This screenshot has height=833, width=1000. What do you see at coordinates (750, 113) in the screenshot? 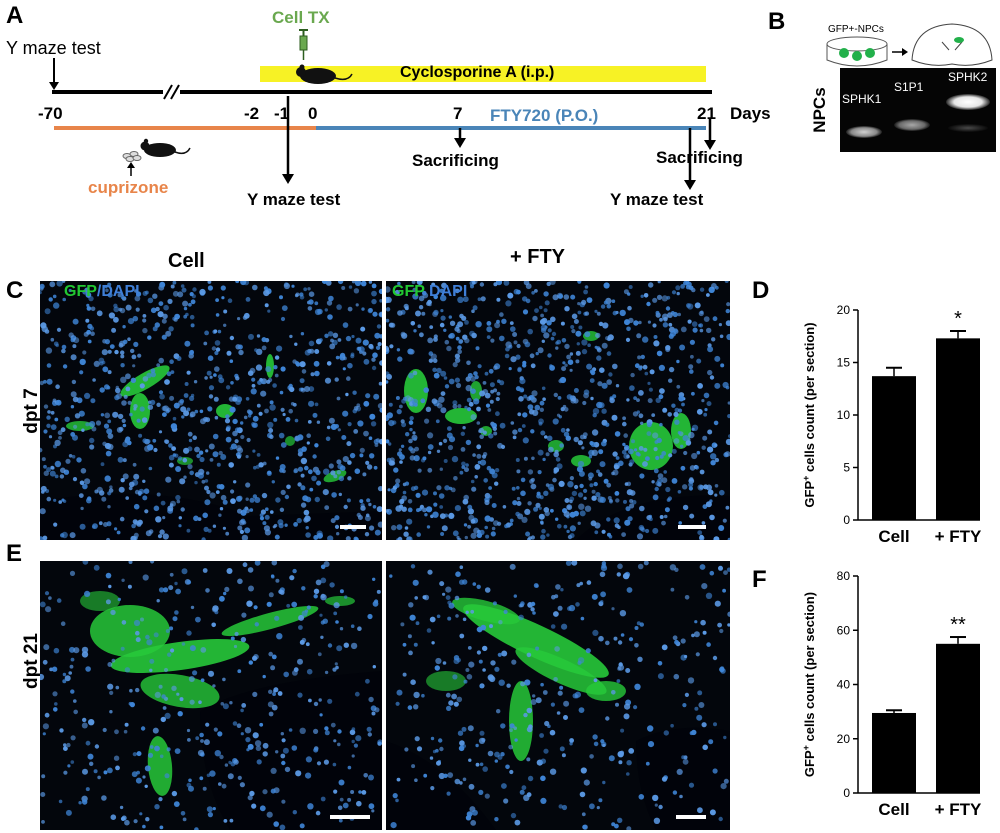
I see `days-label: Days` at bounding box center [750, 113].